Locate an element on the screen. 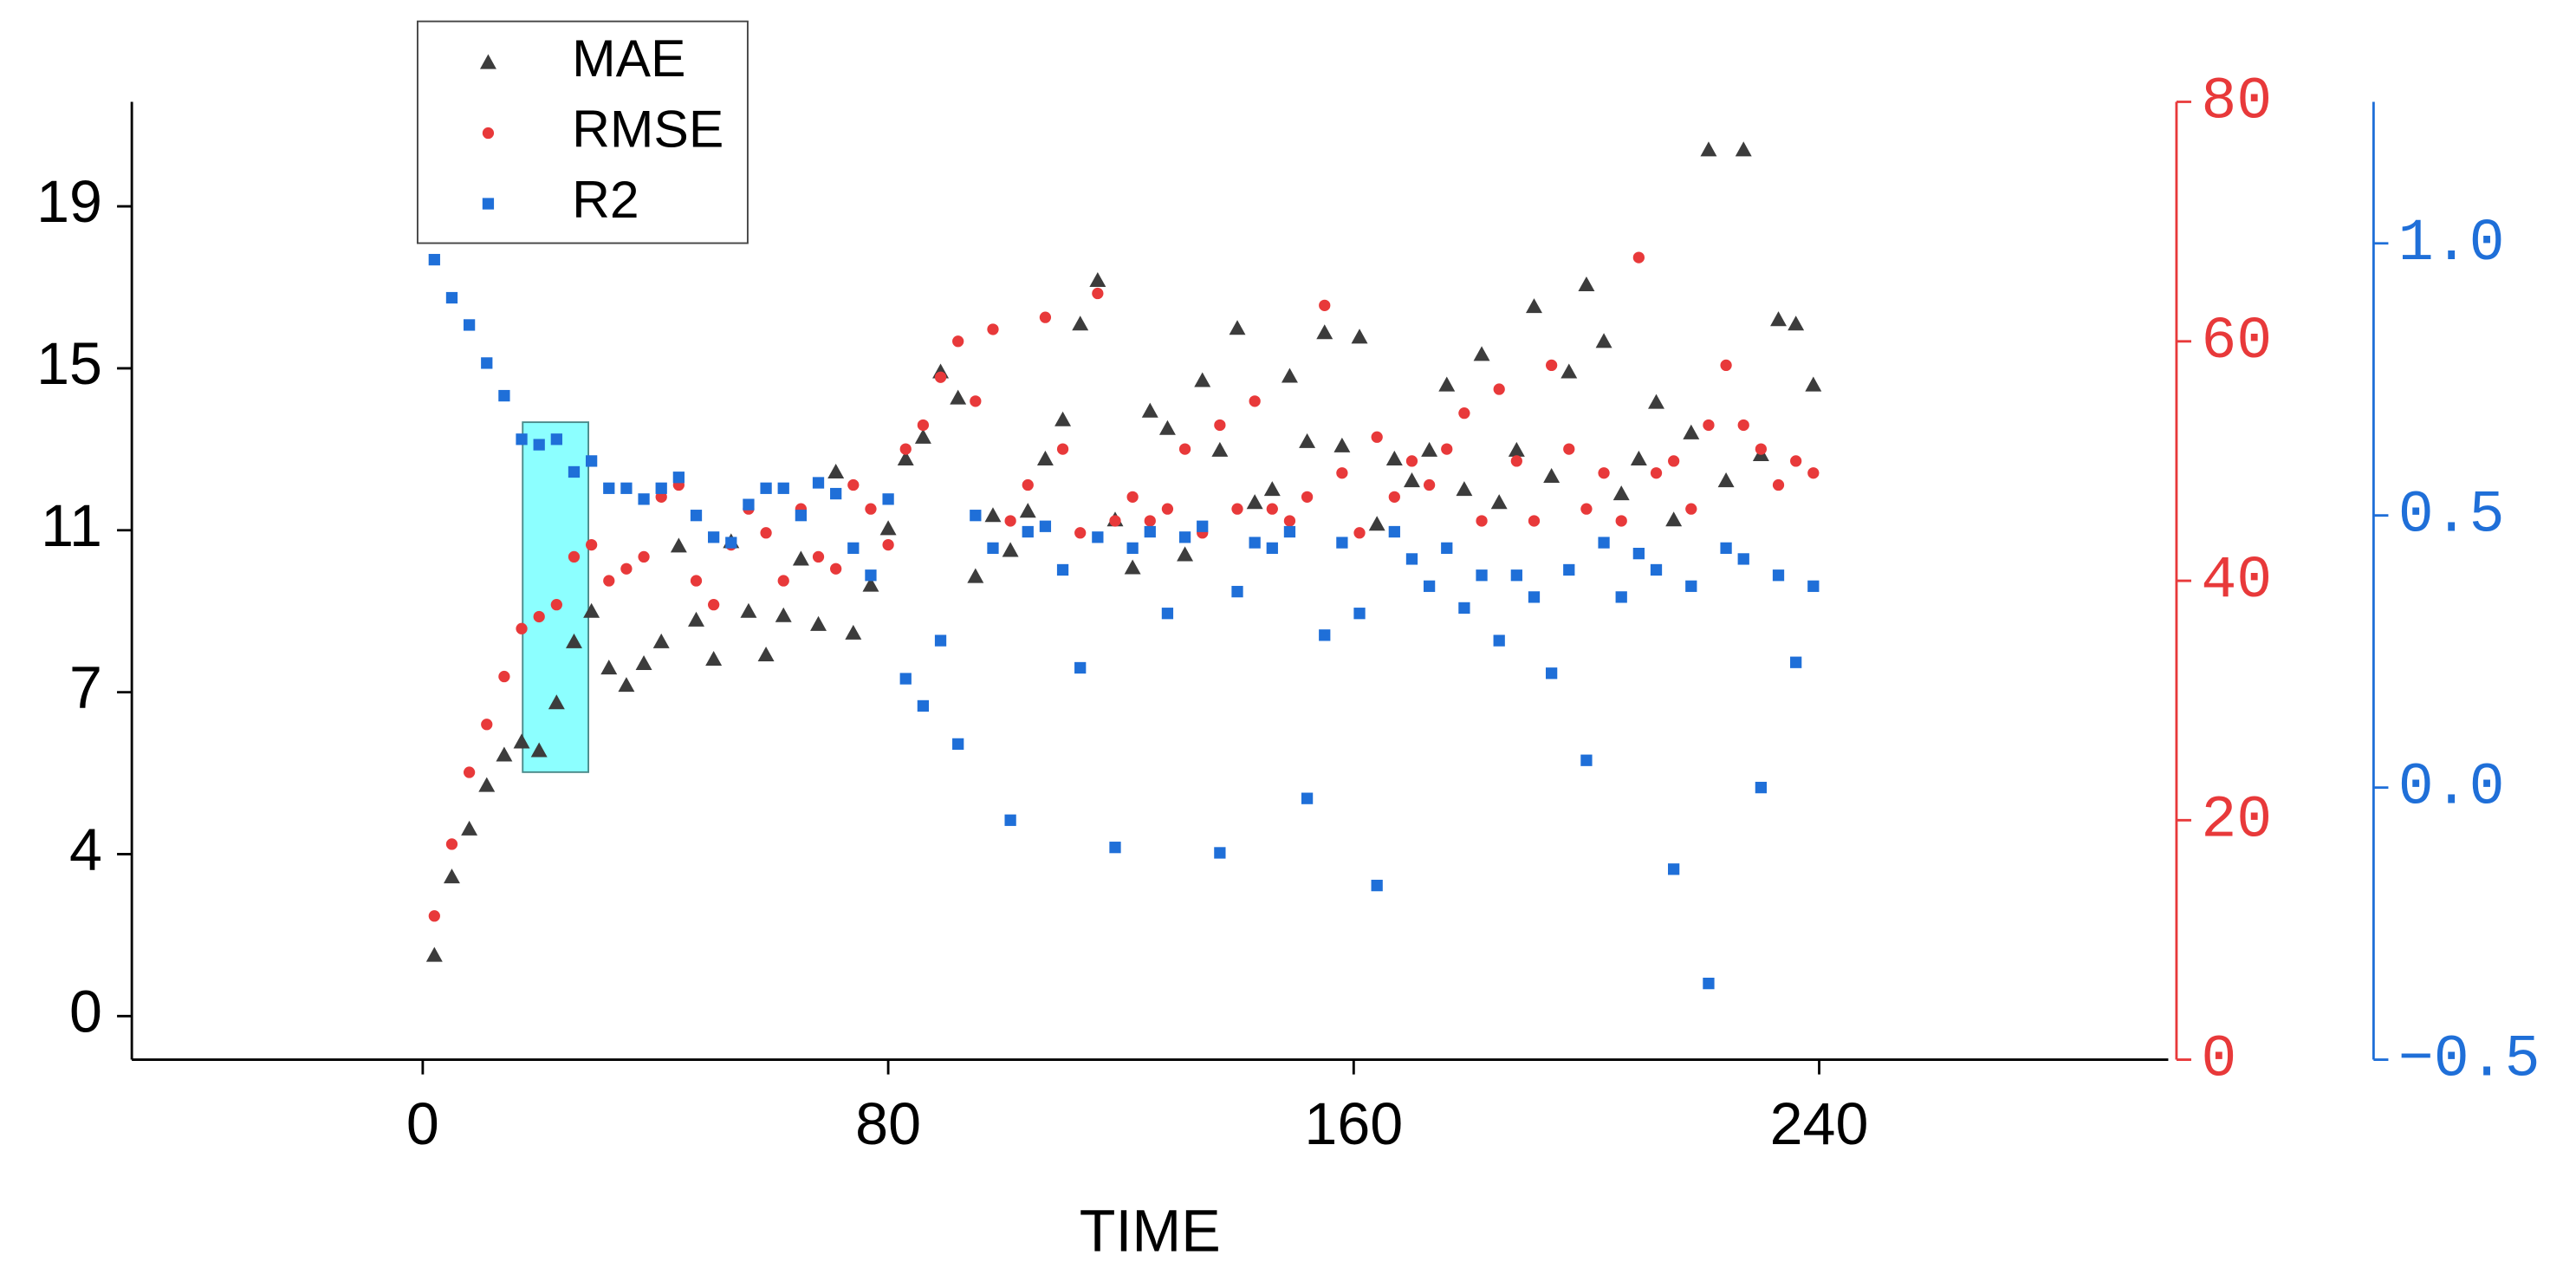  y-tick-label: 40 is located at coordinates (2236, 581).